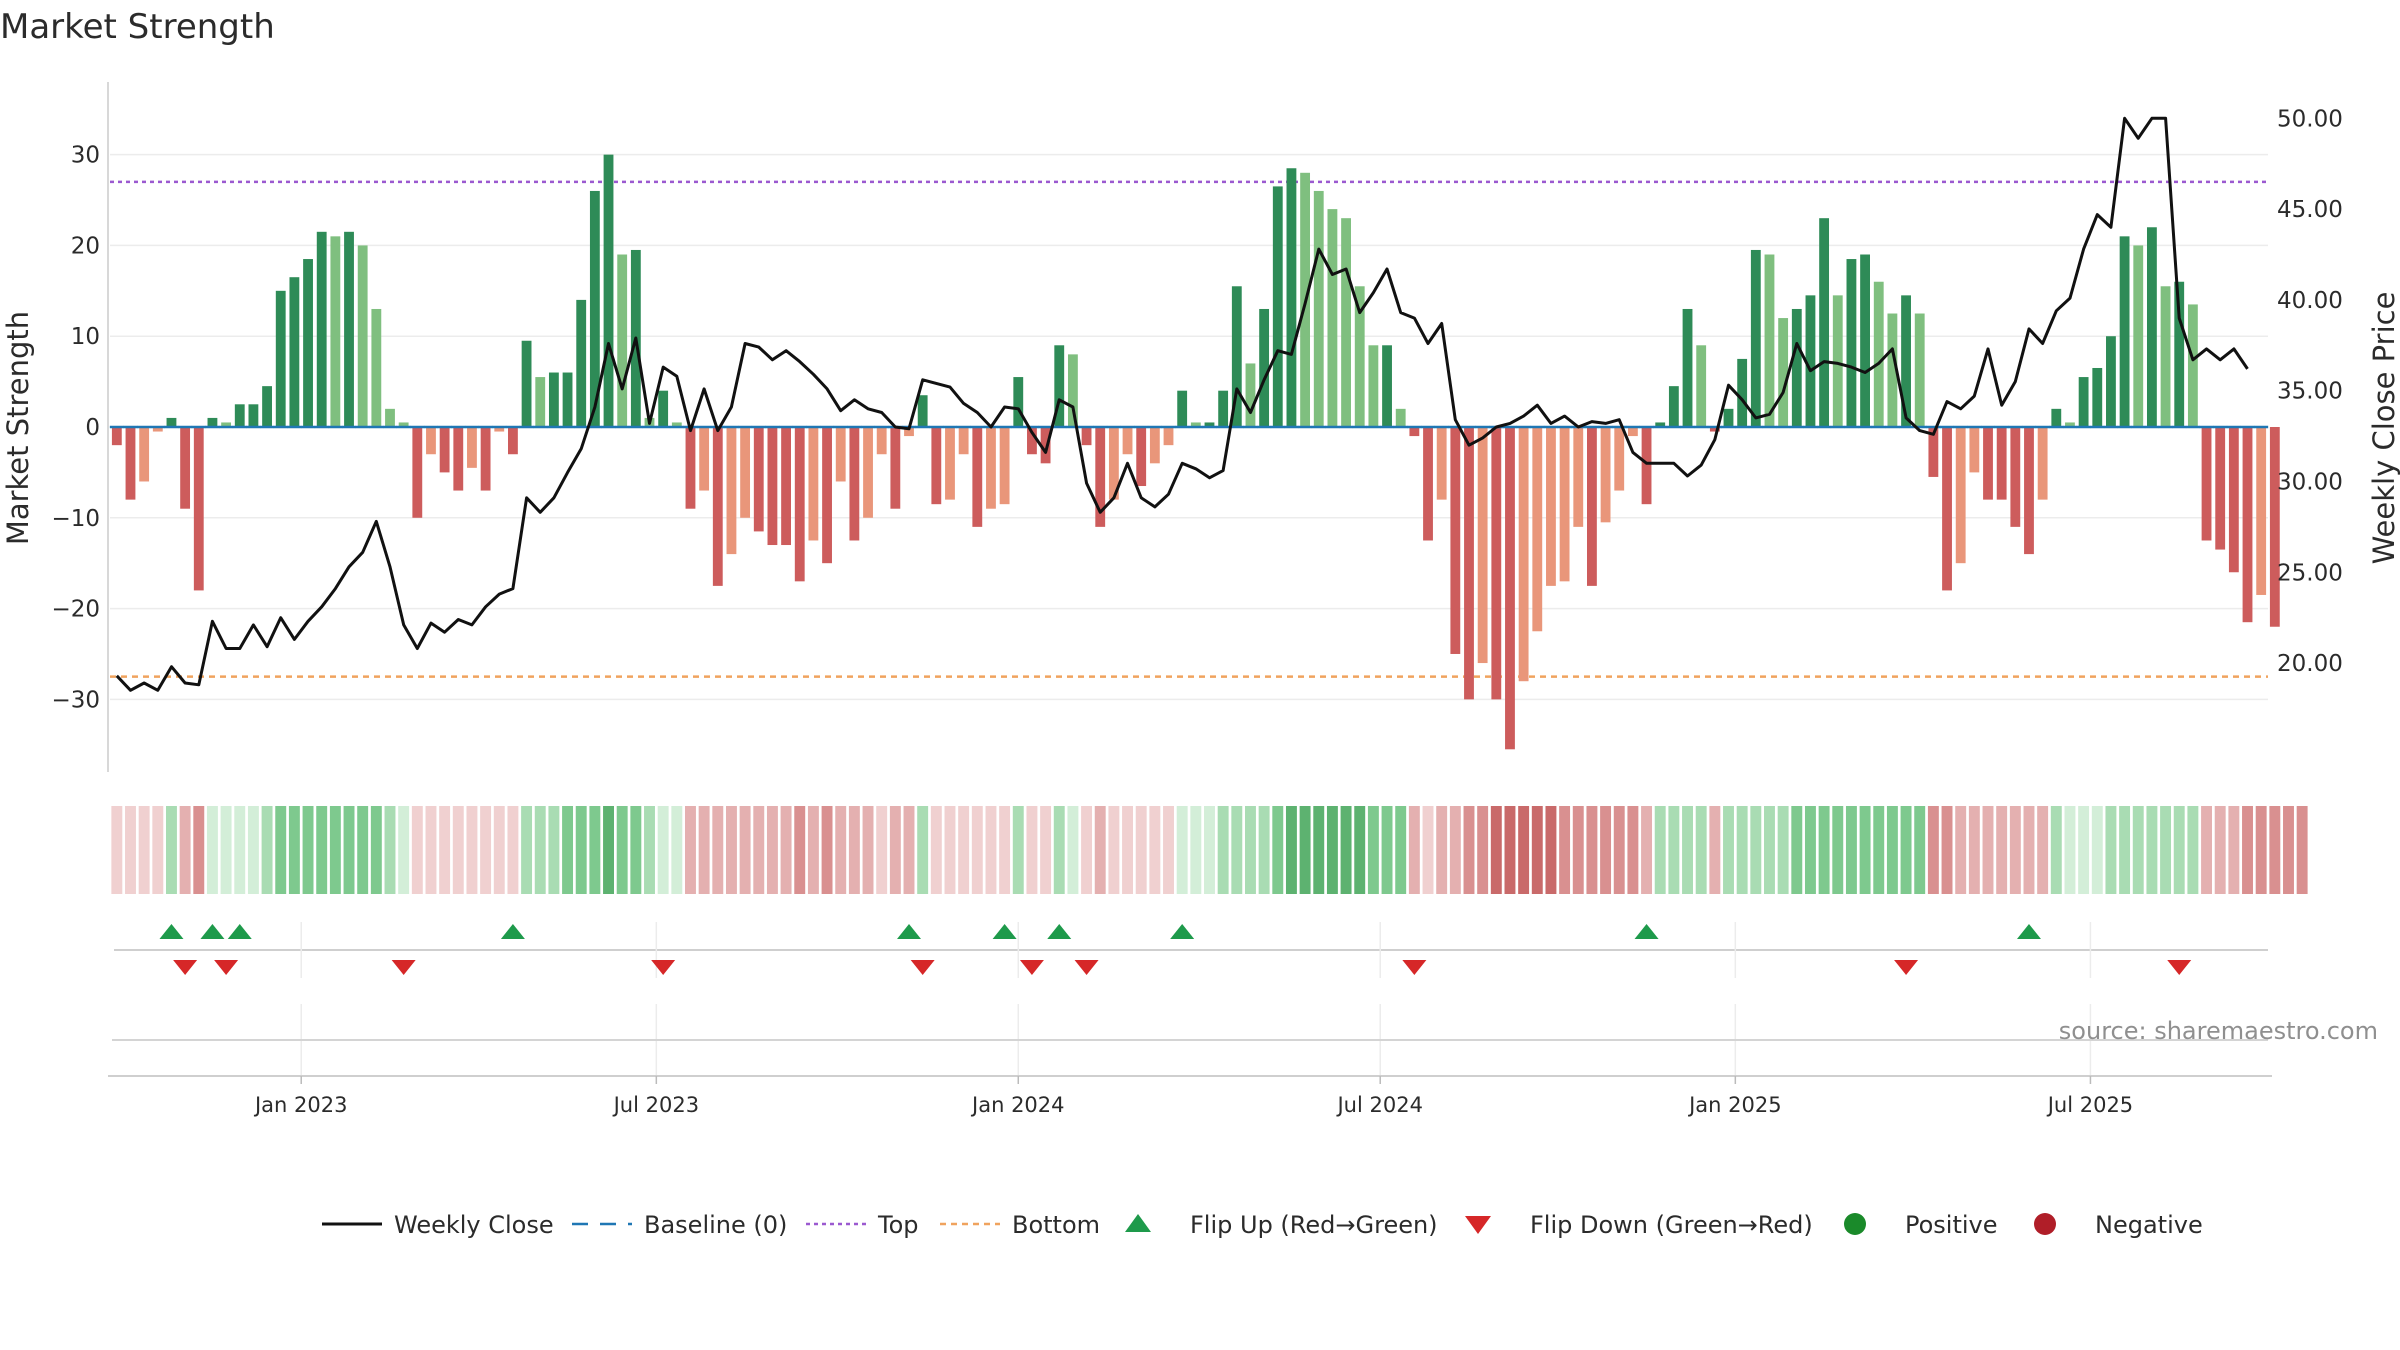 The height and width of the screenshot is (1350, 2400). Describe the element at coordinates (2310, 391) in the screenshot. I see `right-axis-ticks: 50.00 45.00 40.00 35.00 30.00 25.00 20.00` at that location.